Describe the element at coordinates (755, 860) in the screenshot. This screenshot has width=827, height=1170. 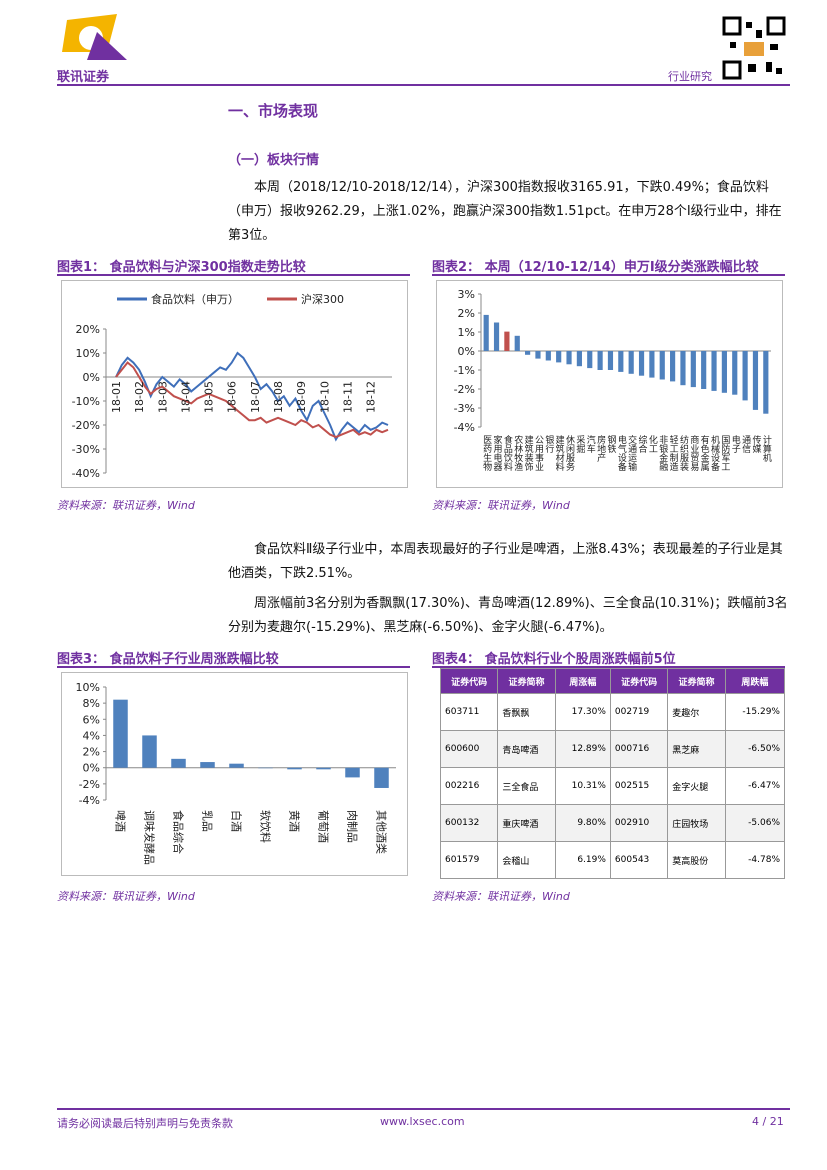
I see `cell: -4.78%` at that location.